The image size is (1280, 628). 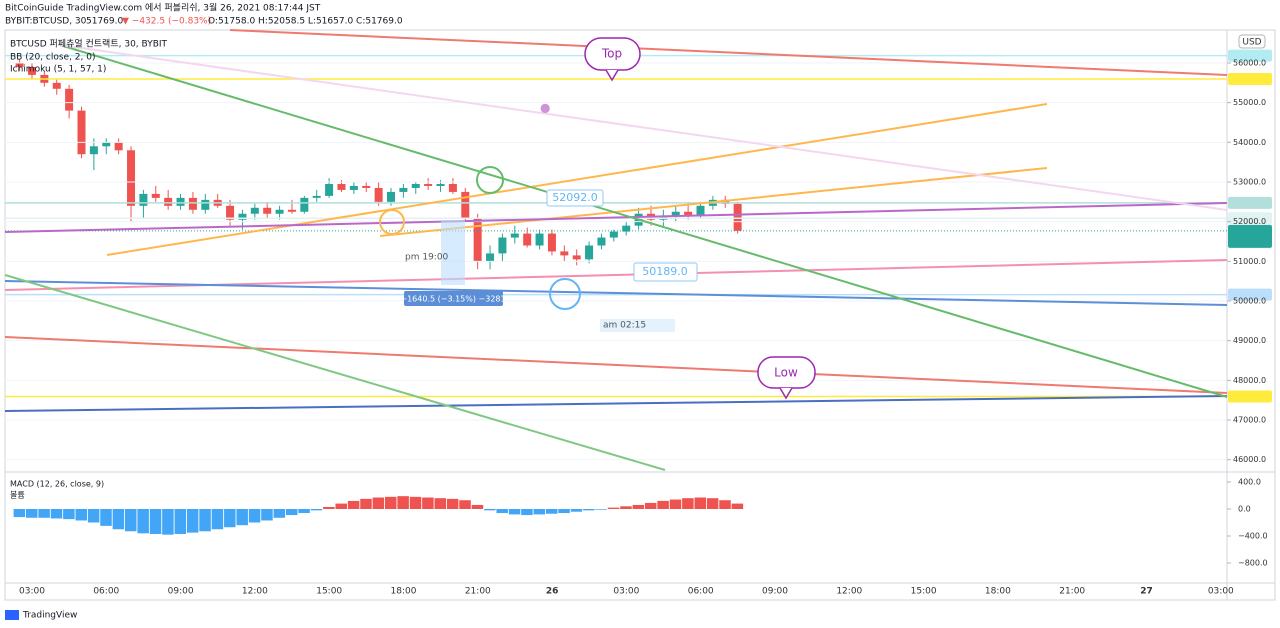 What do you see at coordinates (89, 44) in the screenshot?
I see `legend-item: BTCUSD 퍼페츄얼 컨트랙트, 30, BYBIT` at bounding box center [89, 44].